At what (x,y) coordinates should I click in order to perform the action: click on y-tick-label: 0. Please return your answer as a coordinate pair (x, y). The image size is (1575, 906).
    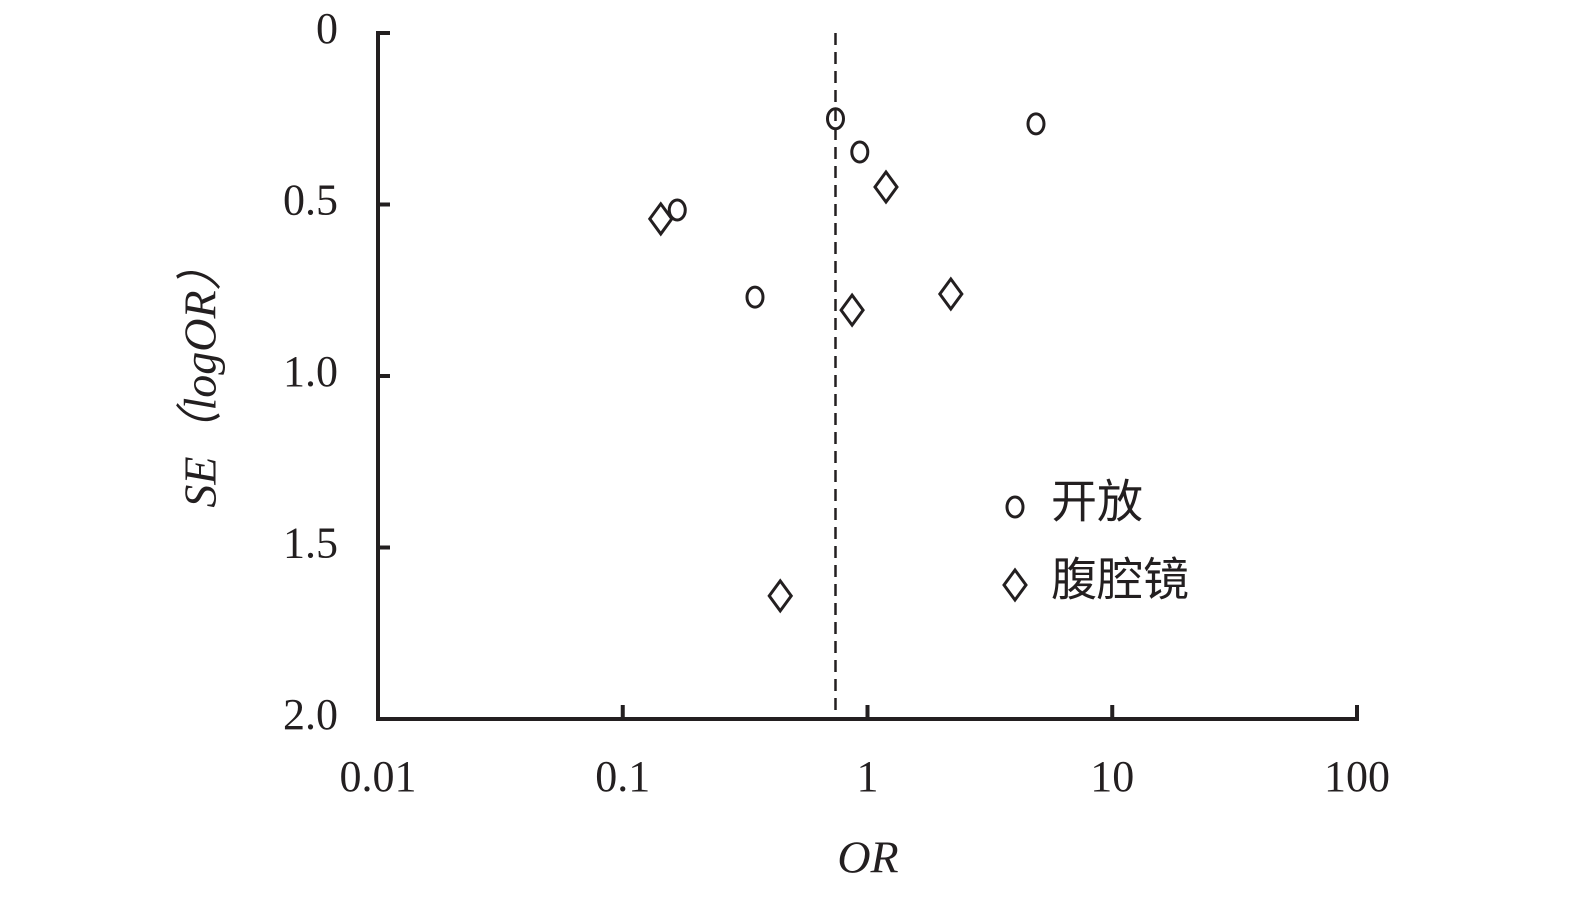
    Looking at the image, I should click on (327, 28).